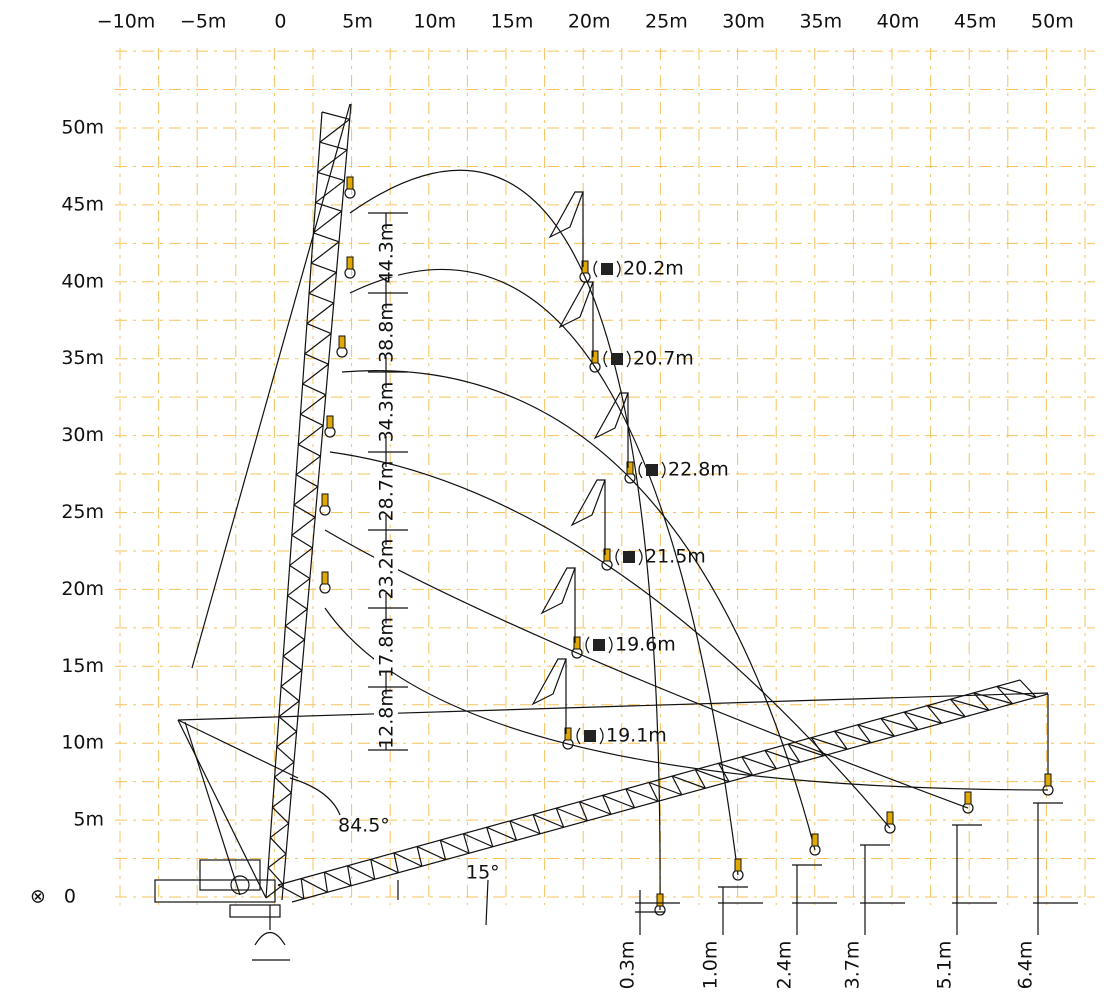 This screenshot has height=1002, width=1108. I want to click on angle-arc, so click(389, 851).